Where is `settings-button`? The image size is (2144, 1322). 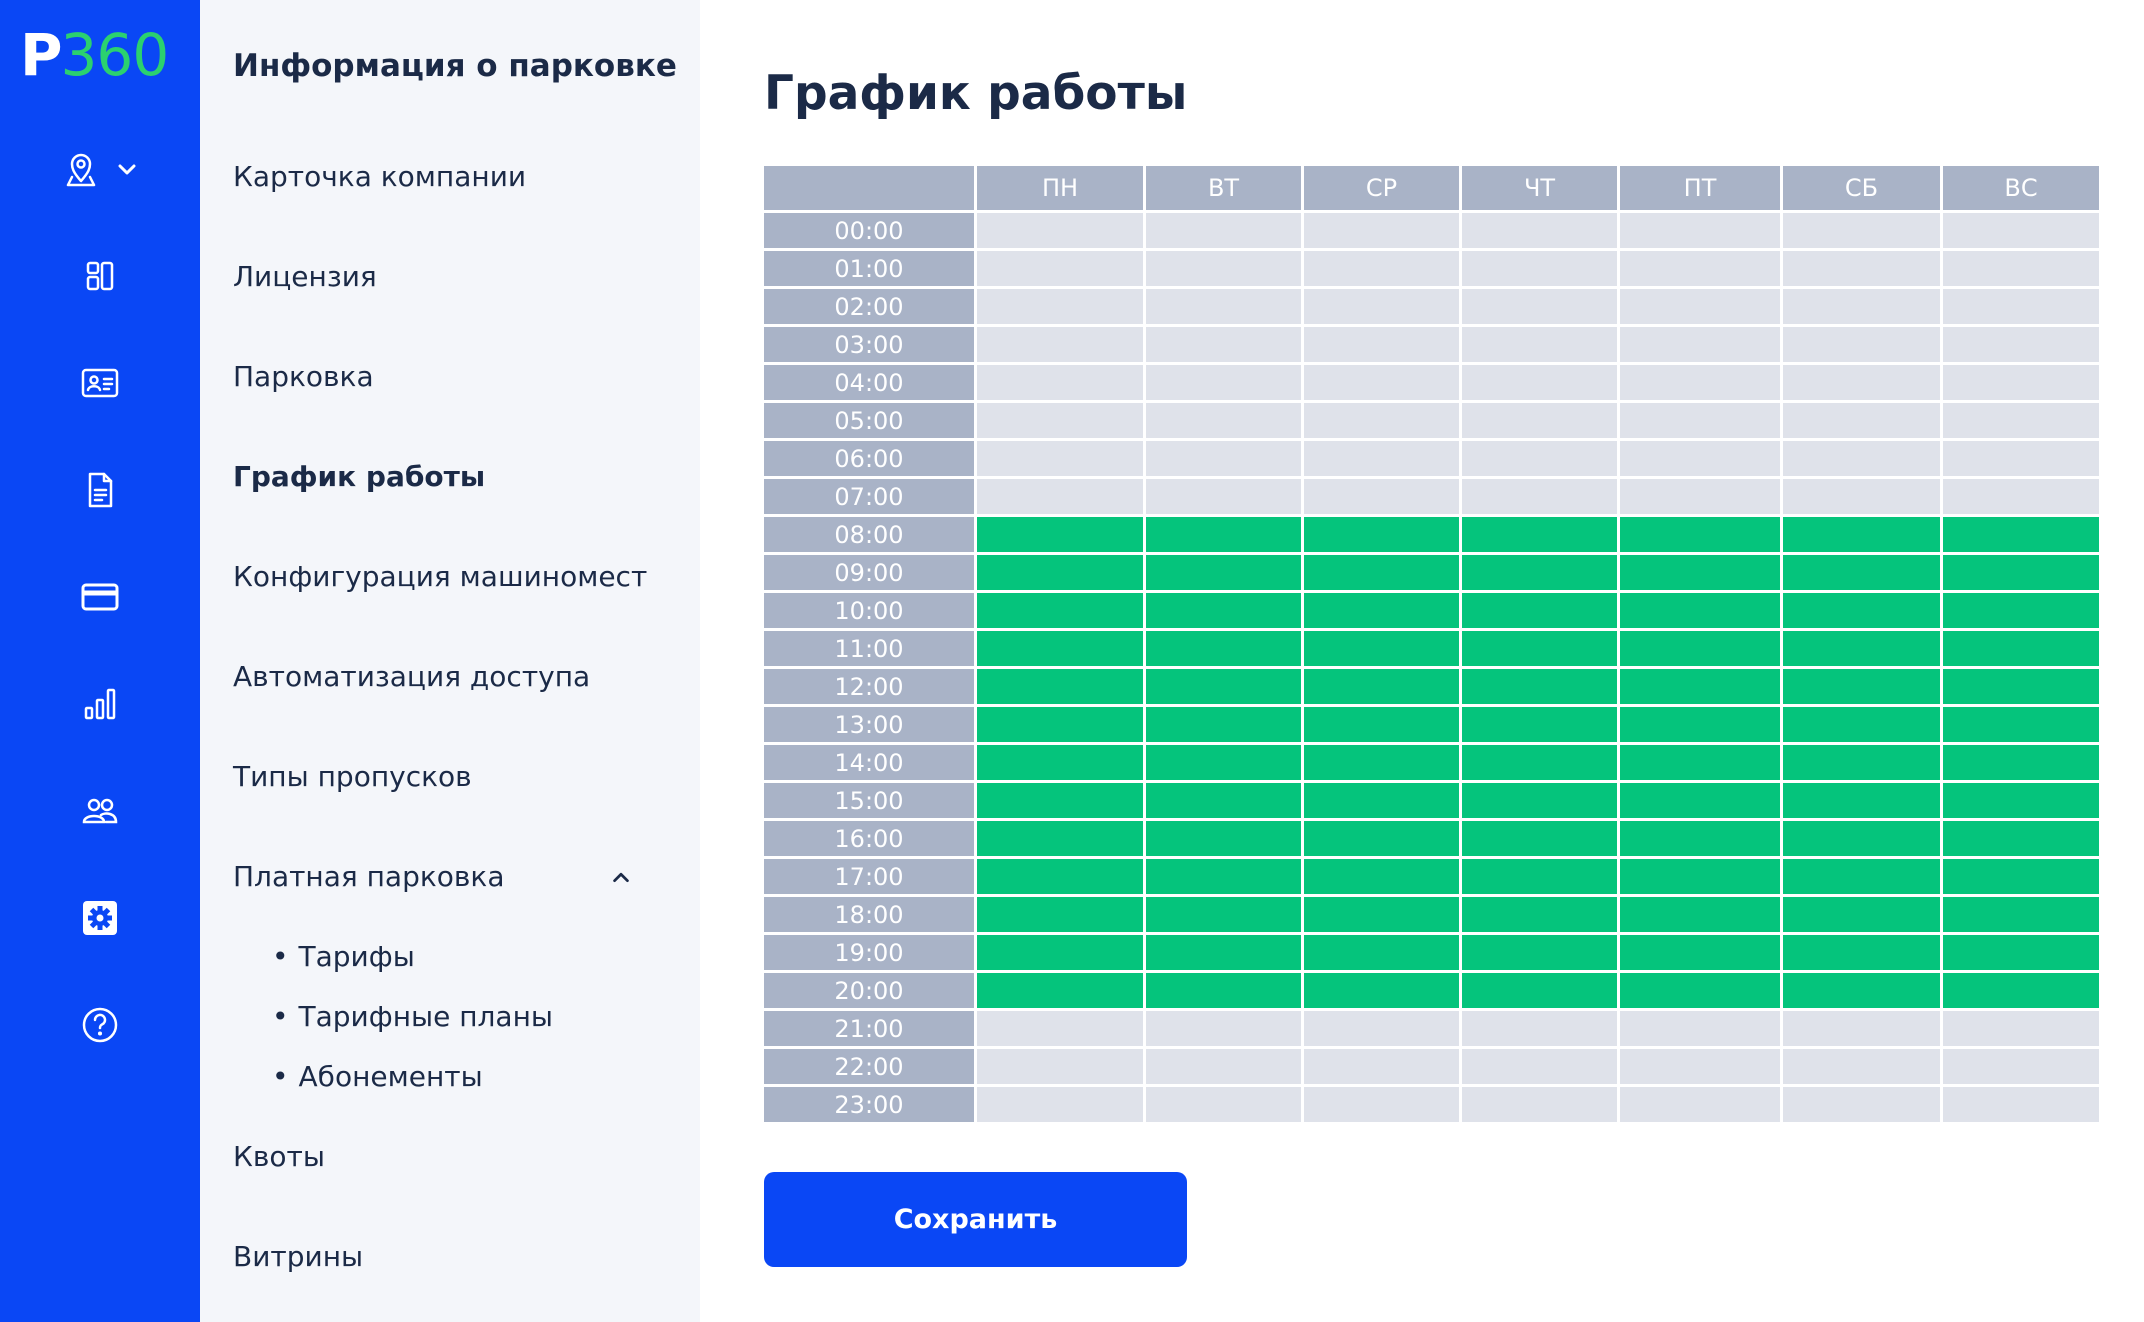 settings-button is located at coordinates (100, 918).